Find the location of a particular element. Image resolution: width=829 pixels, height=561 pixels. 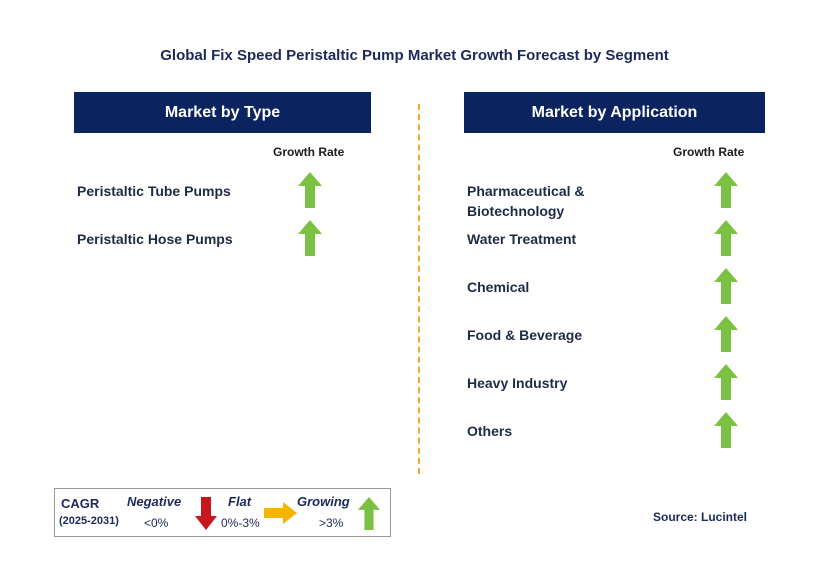

legend-negative-label: Negative is located at coordinates (154, 501).